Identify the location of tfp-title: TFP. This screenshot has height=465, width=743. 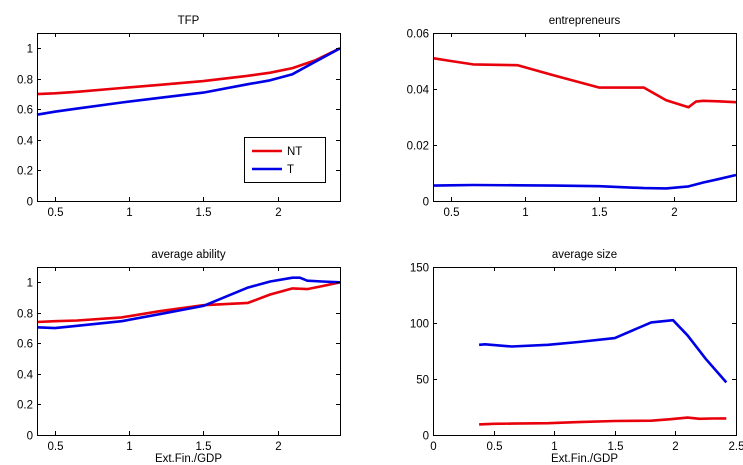
(189, 21).